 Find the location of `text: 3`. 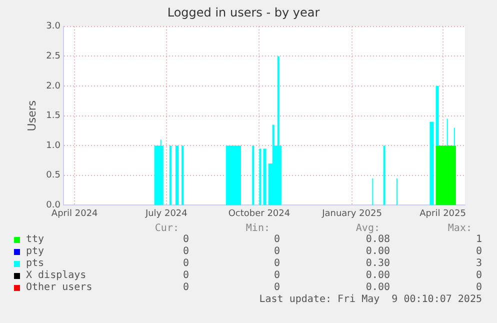

text: 3 is located at coordinates (479, 264).